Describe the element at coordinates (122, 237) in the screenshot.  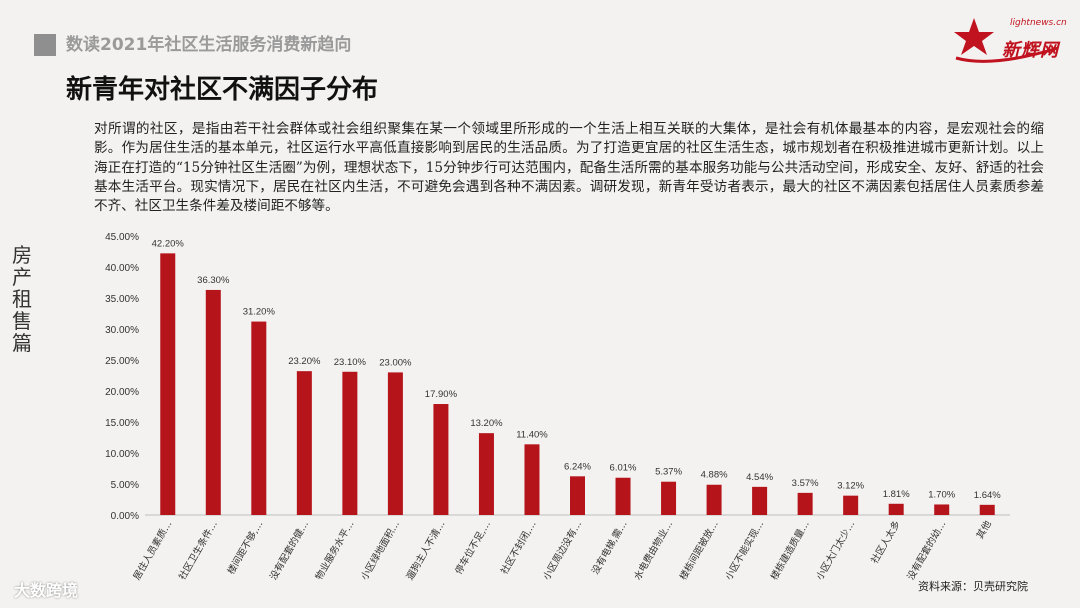
I see `y-tick-label: 45.00%` at that location.